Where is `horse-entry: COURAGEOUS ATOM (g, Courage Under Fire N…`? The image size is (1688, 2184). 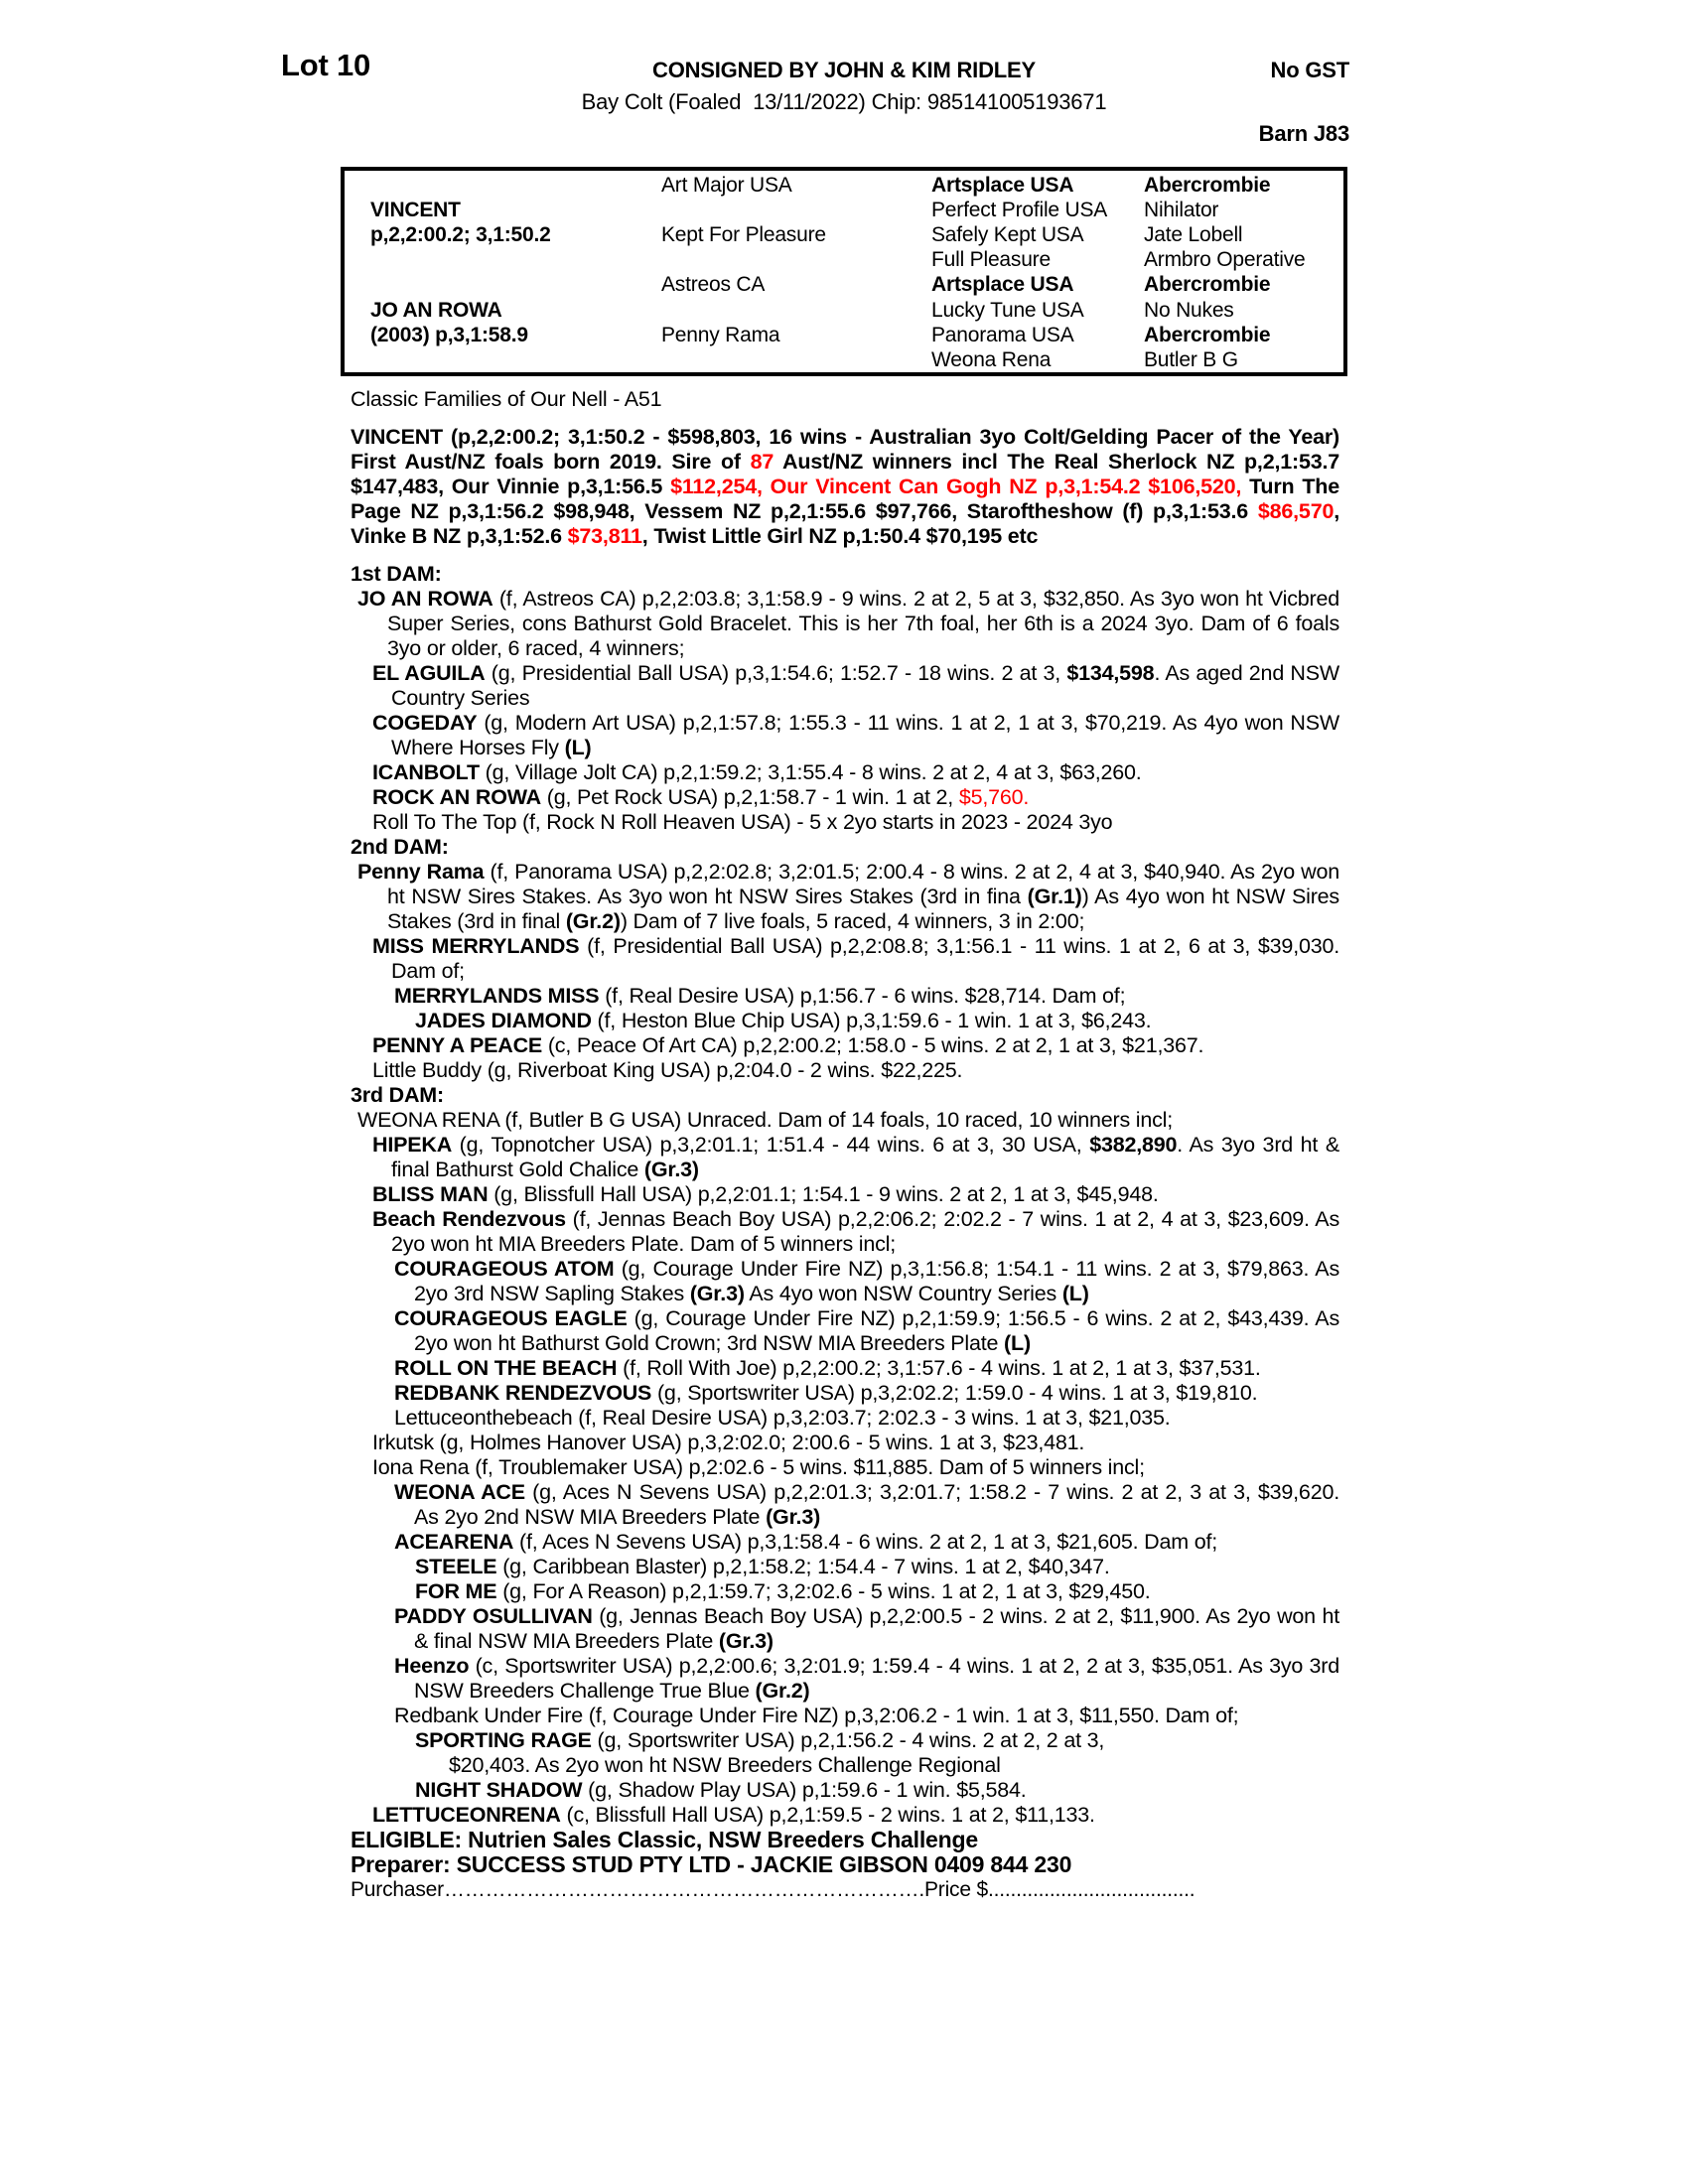 horse-entry: COURAGEOUS ATOM (g, Courage Under Fire N… is located at coordinates (867, 1281).